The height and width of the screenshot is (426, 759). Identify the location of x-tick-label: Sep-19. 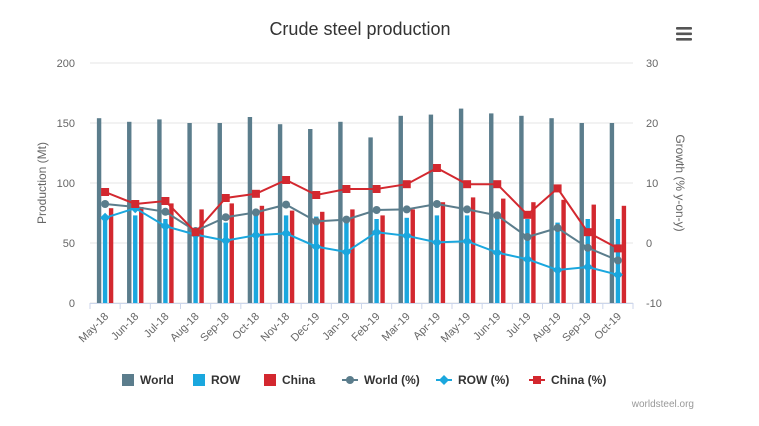
(577, 328).